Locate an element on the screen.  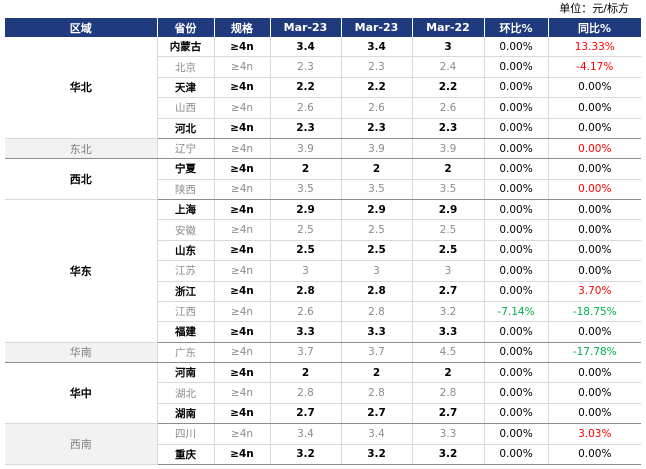
header-province: 省份 is located at coordinates (186, 27).